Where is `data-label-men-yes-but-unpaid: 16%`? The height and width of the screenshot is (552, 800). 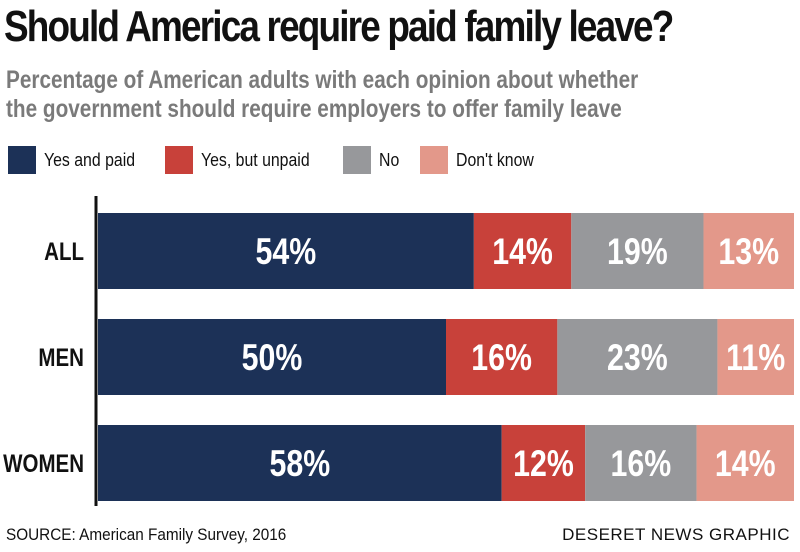
data-label-men-yes-but-unpaid: 16% is located at coordinates (501, 358).